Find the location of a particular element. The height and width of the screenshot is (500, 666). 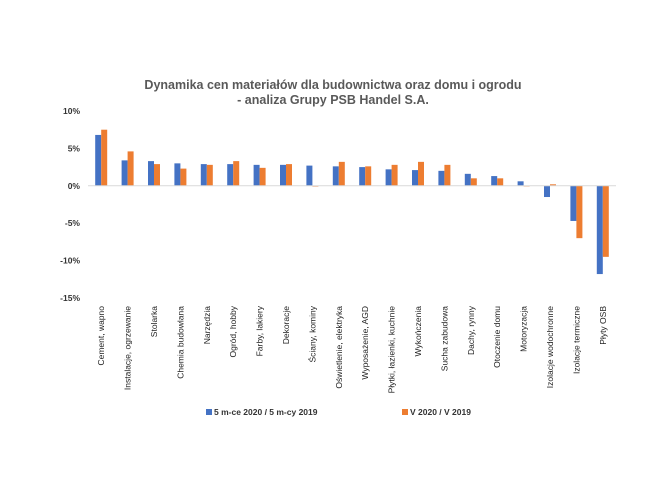

x-tick-label: Izolacje wodochronne is located at coordinates (550, 347).